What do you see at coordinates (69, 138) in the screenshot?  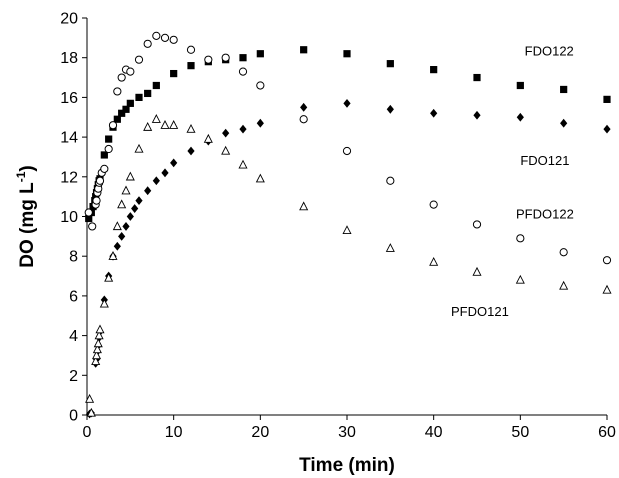 I see `y-tick-label: 14` at bounding box center [69, 138].